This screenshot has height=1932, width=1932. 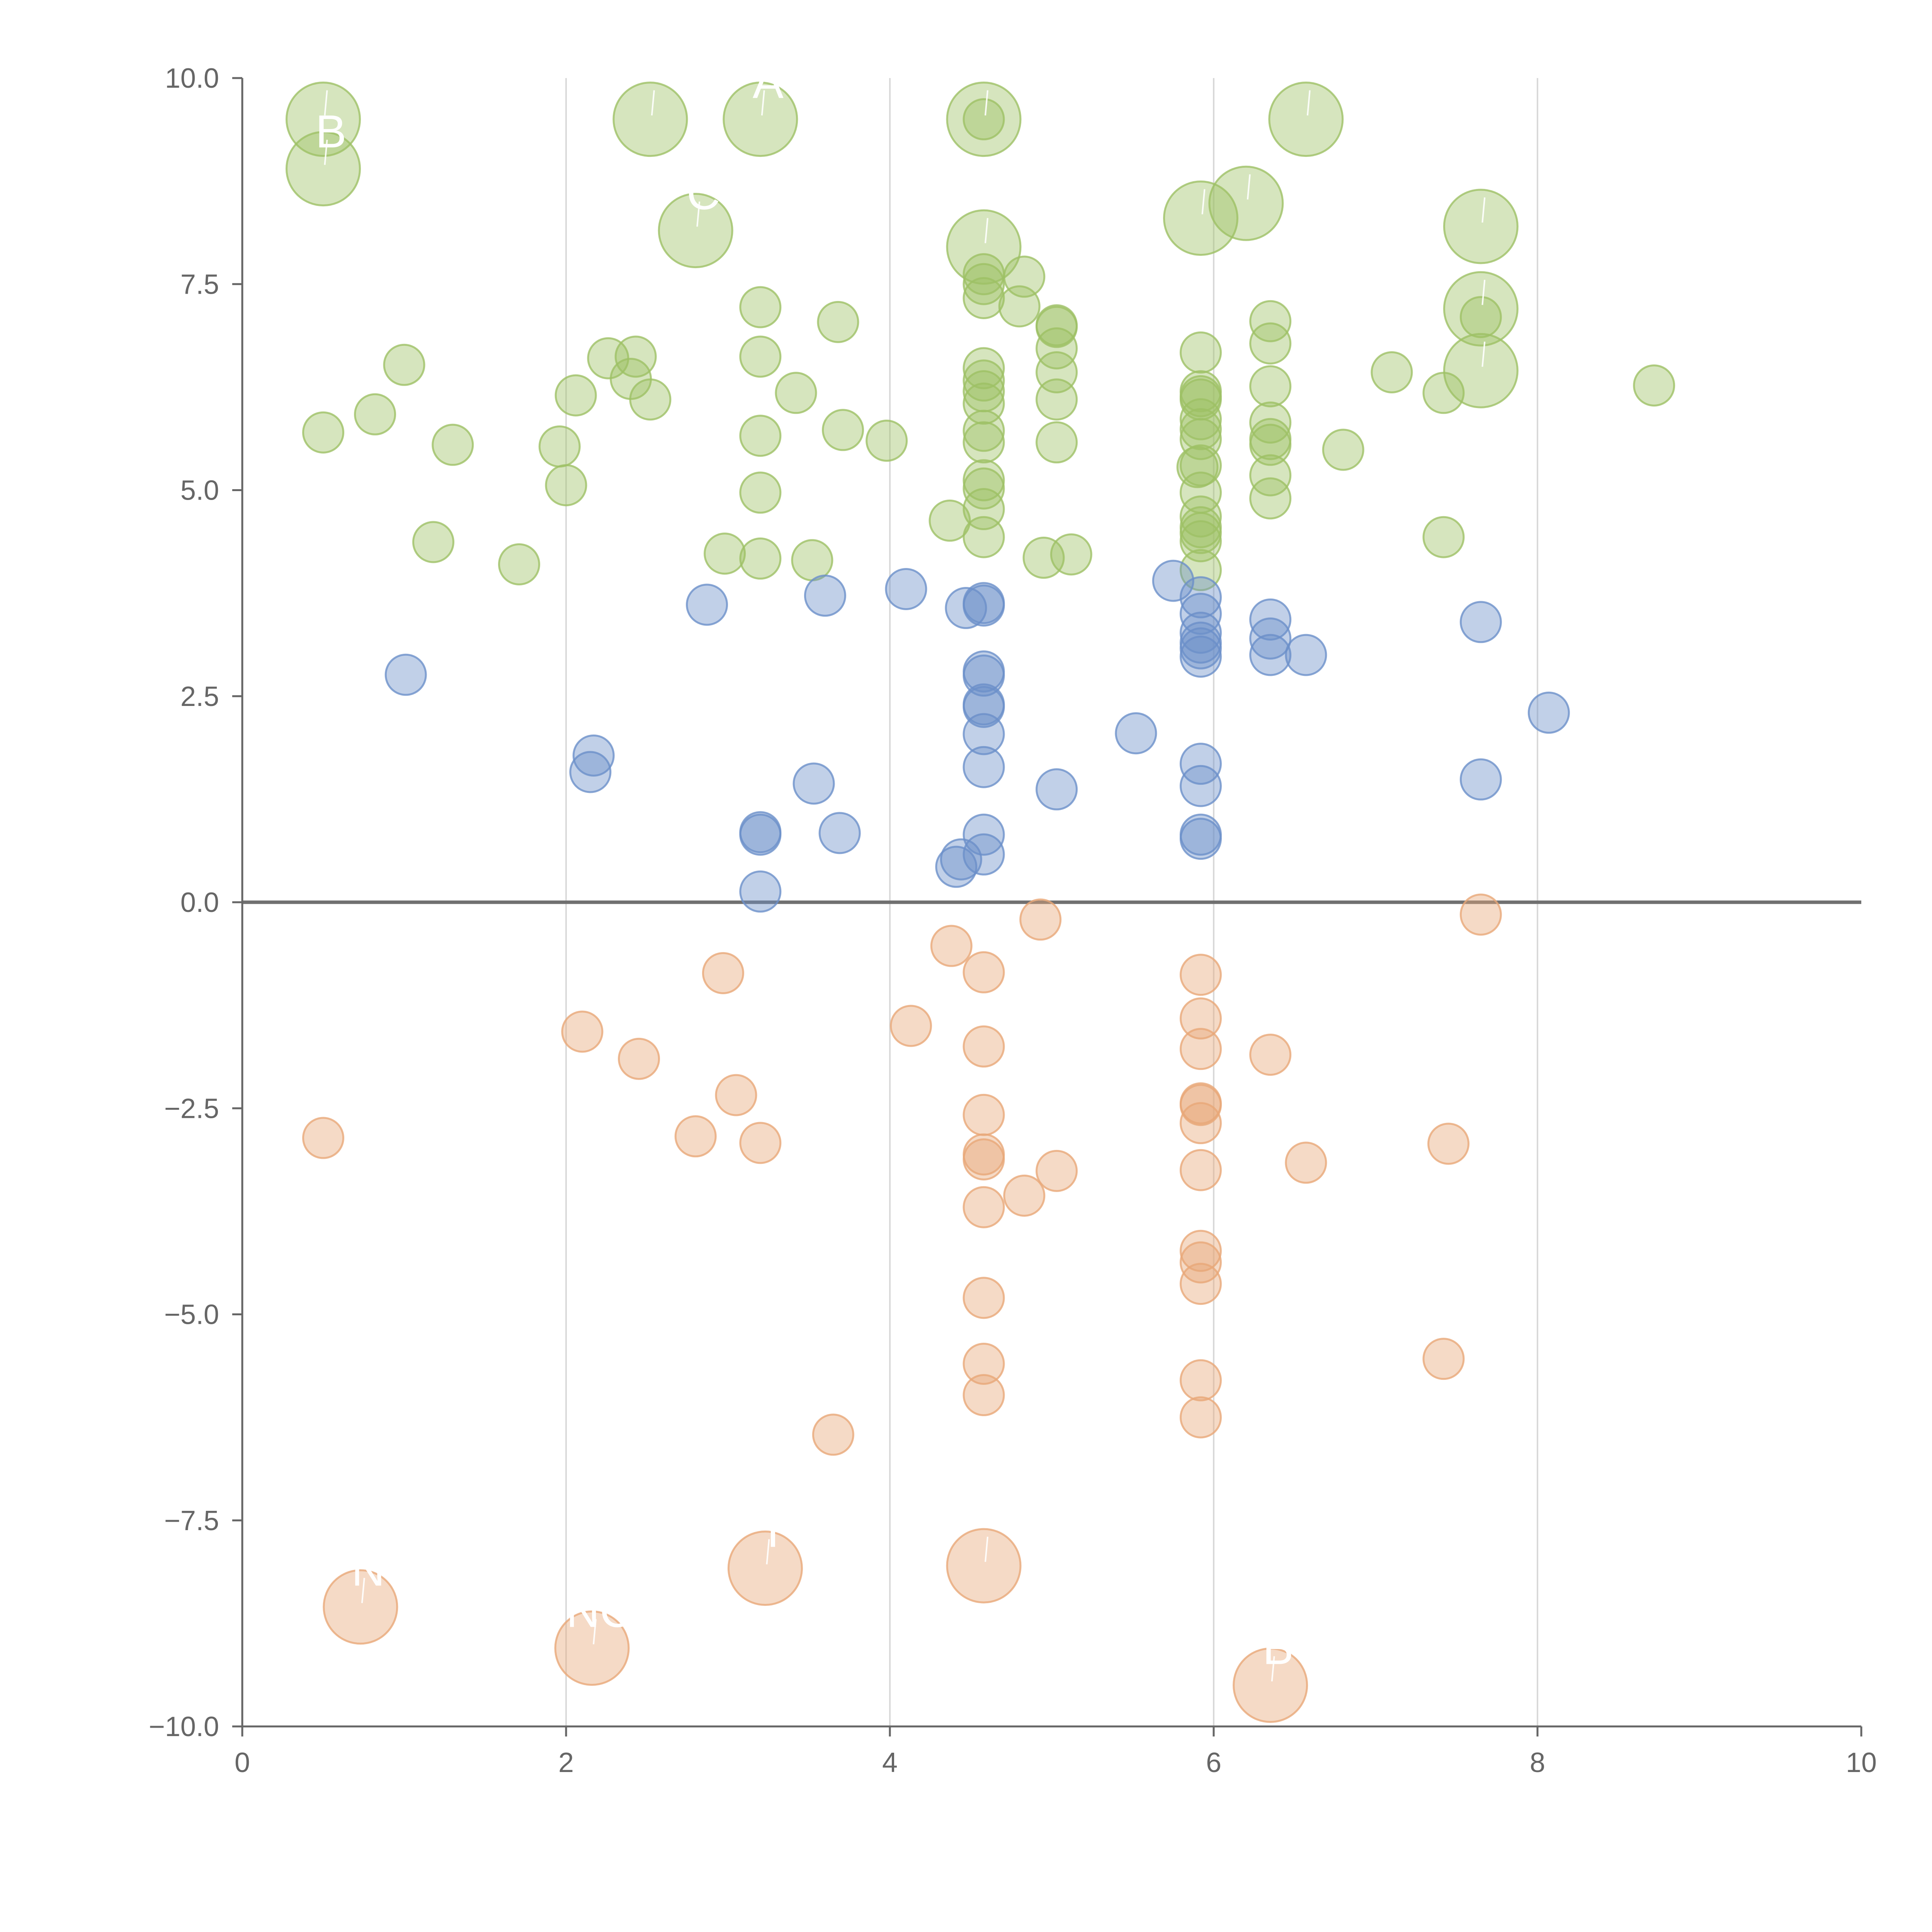 I want to click on y-tick-label: 0.0, so click(x=200, y=903).